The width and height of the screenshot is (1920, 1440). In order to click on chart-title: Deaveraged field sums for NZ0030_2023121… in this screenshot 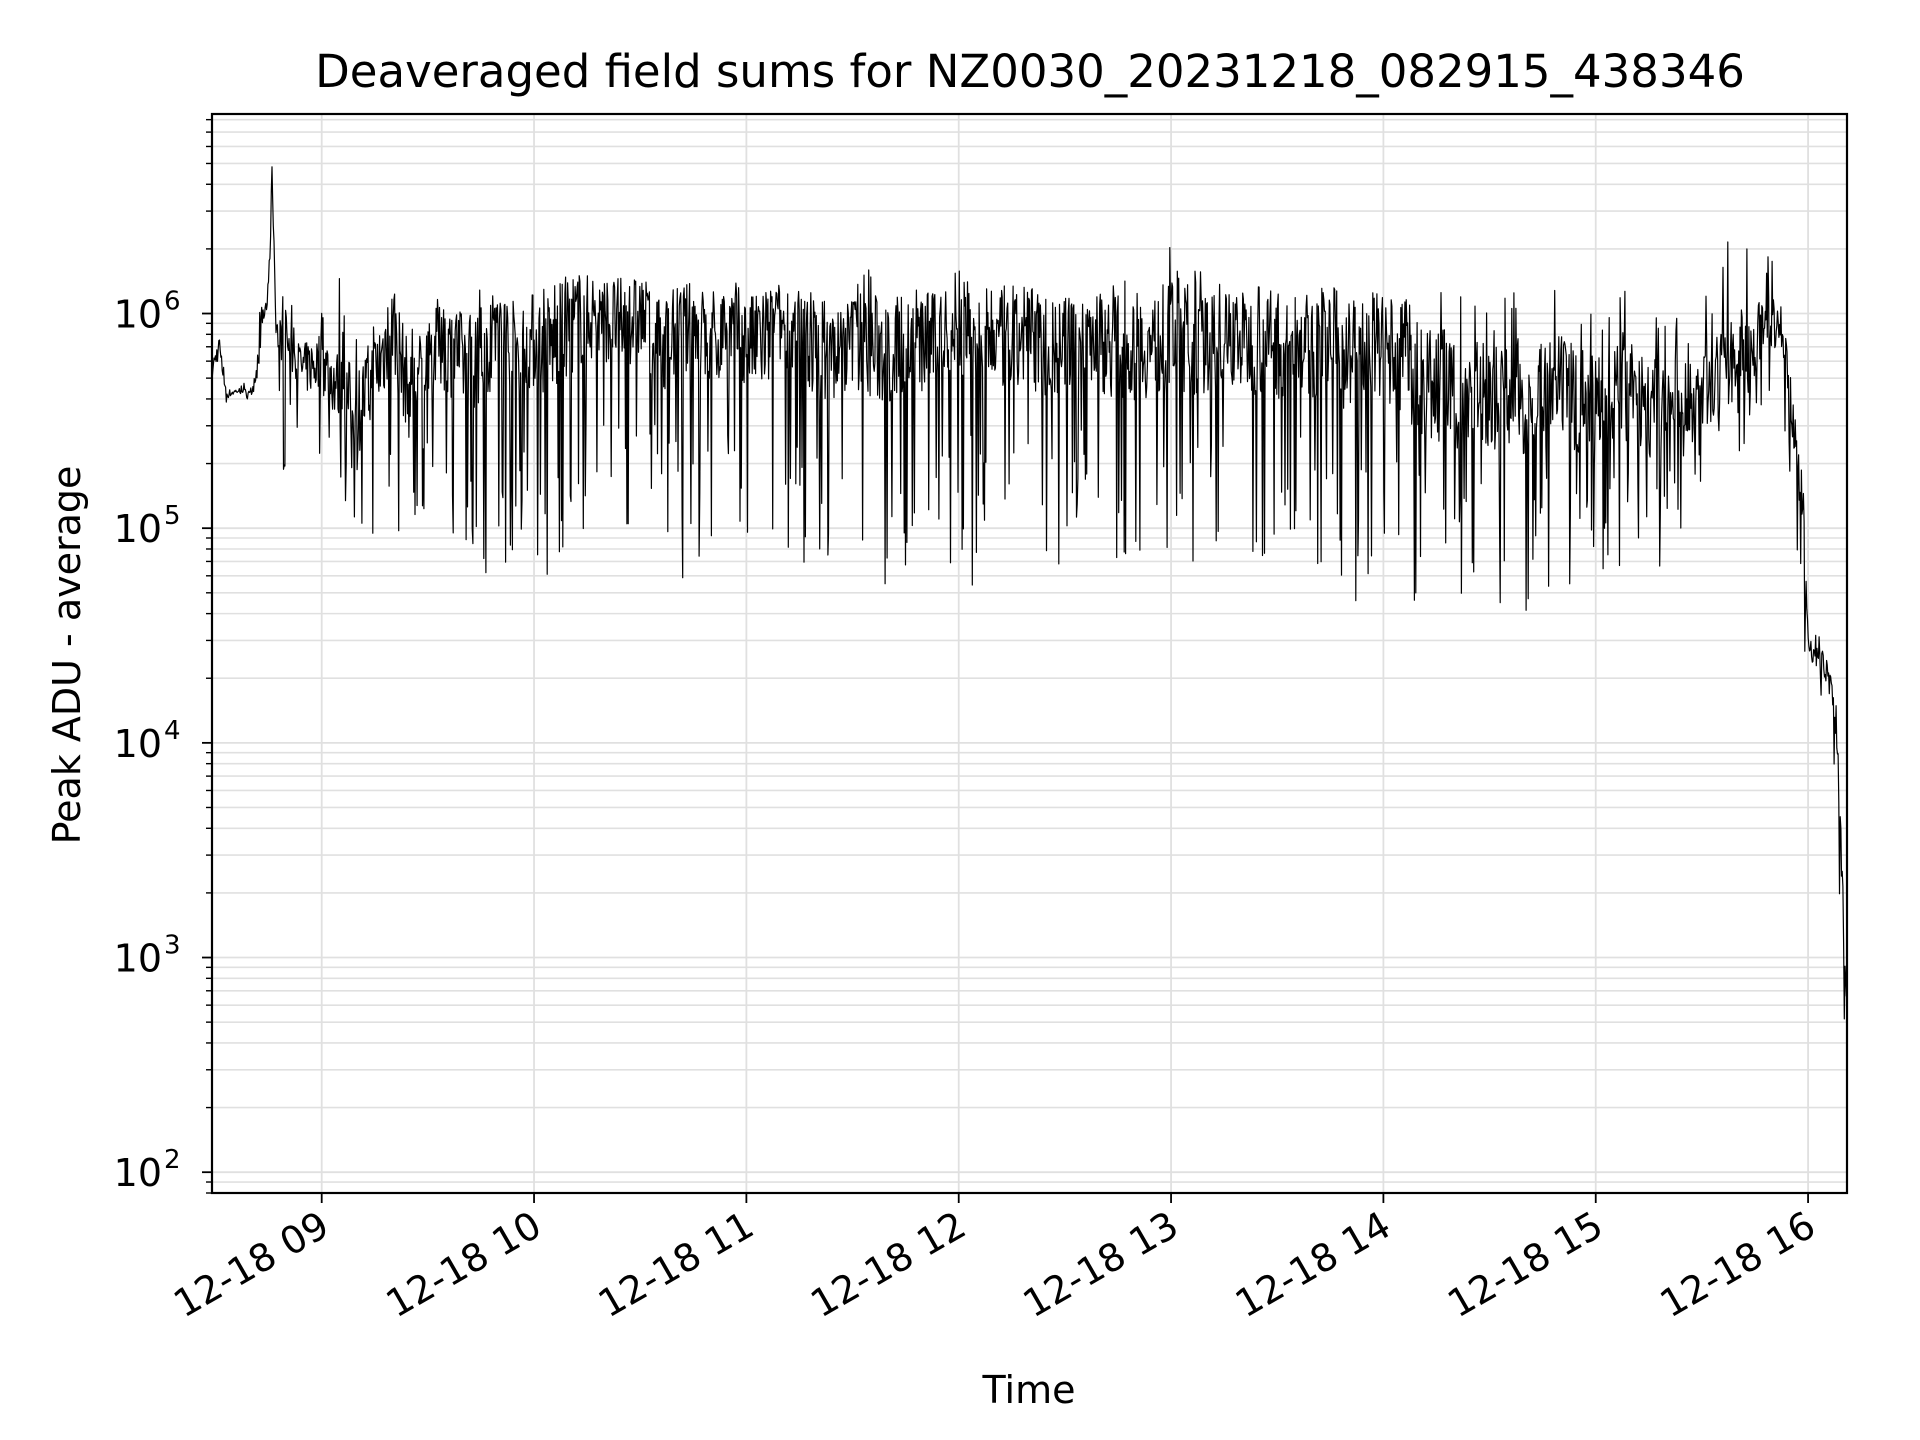, I will do `click(1030, 71)`.